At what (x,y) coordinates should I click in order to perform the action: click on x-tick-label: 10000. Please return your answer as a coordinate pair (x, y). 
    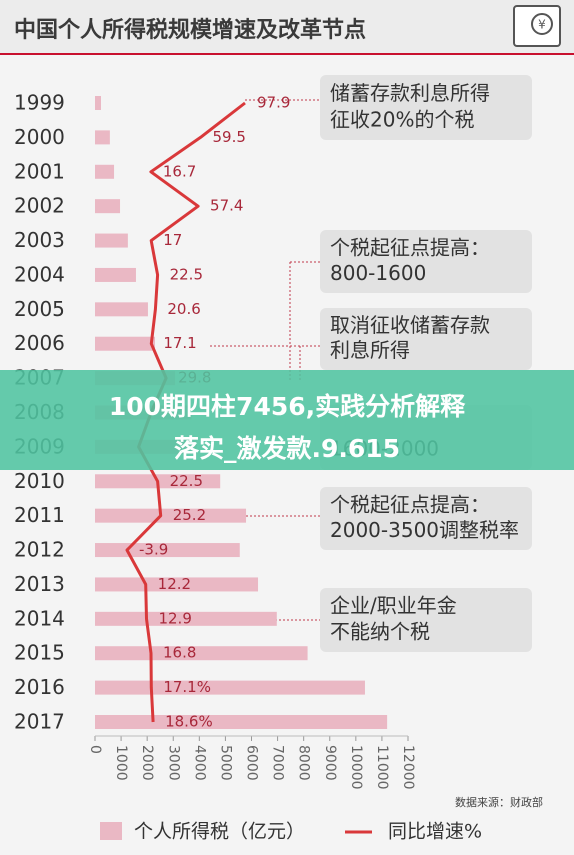
    Looking at the image, I should click on (356, 767).